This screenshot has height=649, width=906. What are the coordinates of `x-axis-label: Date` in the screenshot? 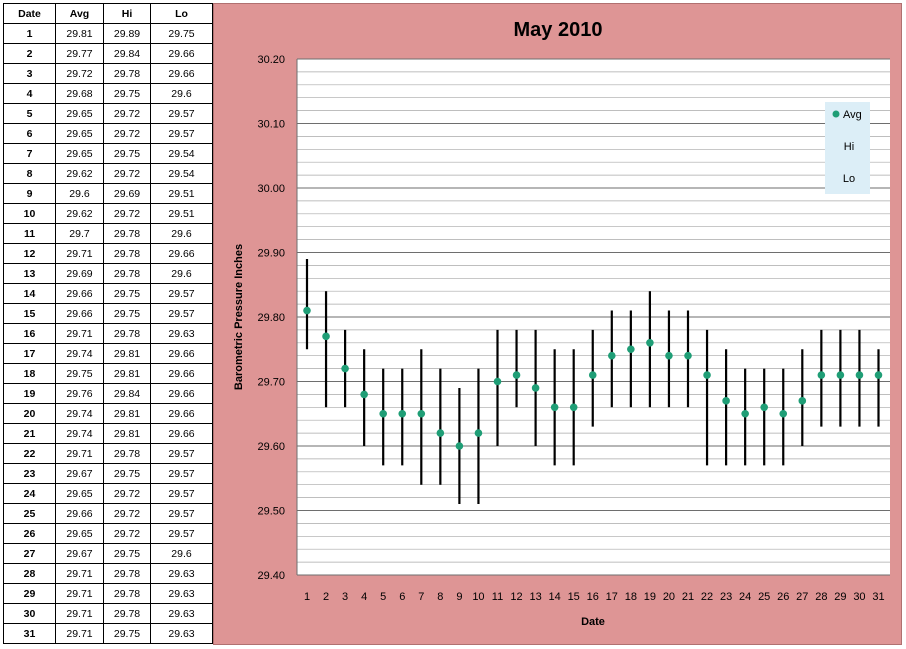 It's located at (593, 622).